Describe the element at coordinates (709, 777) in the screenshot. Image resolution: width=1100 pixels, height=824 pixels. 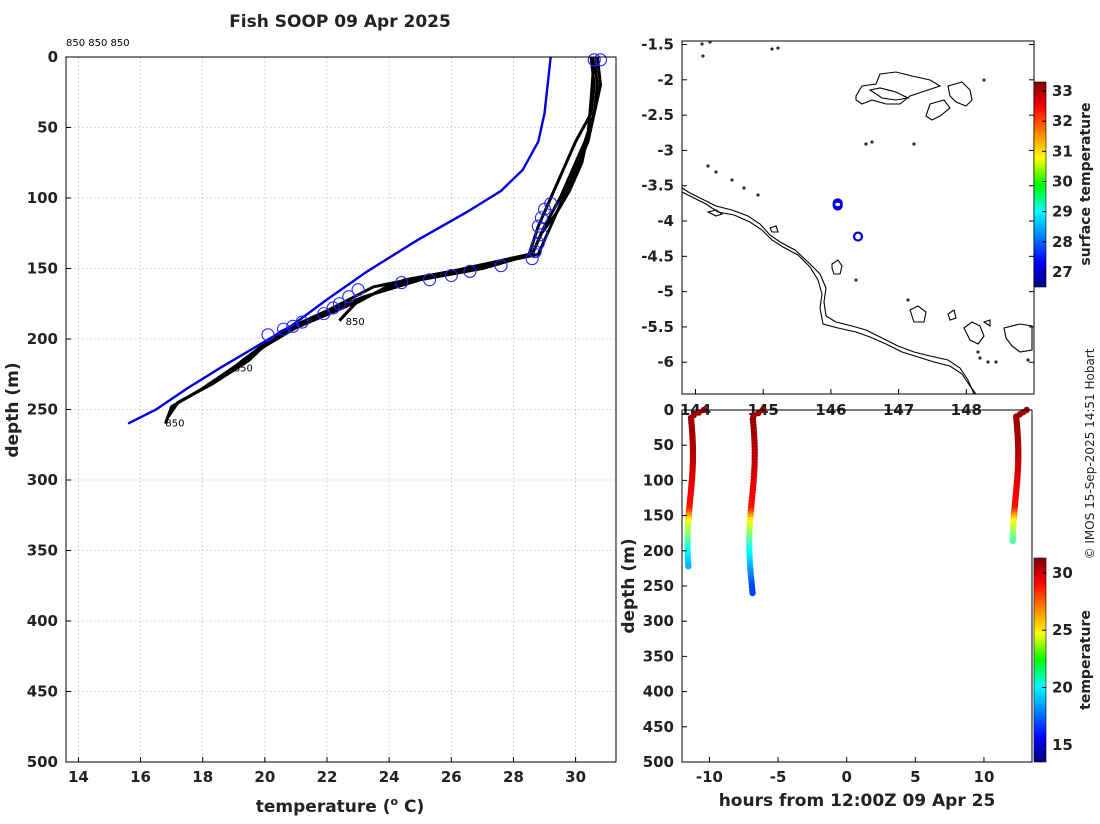
I see `section-x-tick-label: -10` at that location.